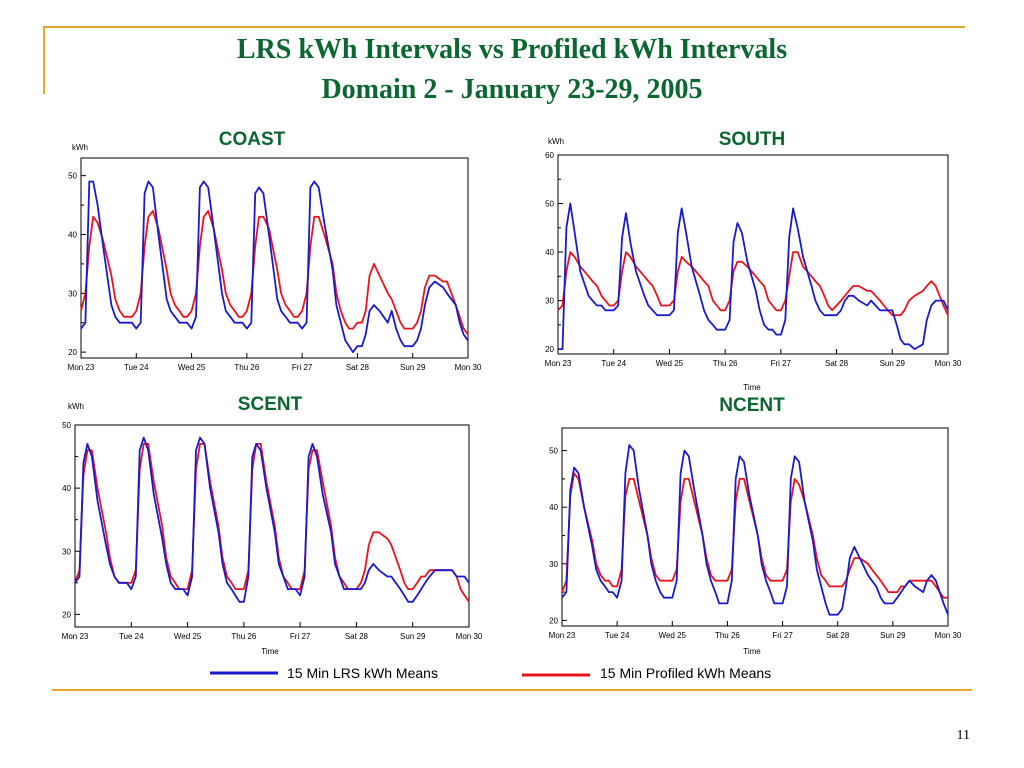 The image size is (1024, 768). I want to click on ncent-chart-title: NCENT, so click(752, 405).